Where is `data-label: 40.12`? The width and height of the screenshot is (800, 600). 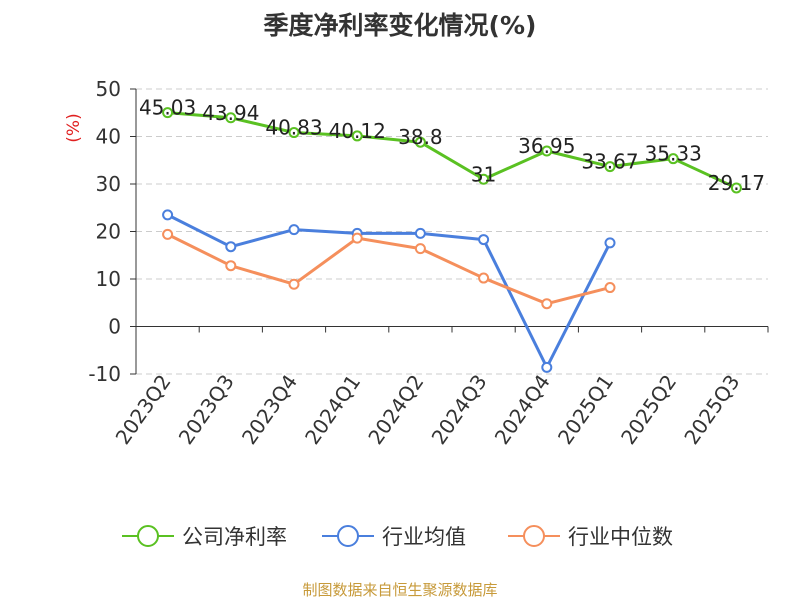
data-label: 40.12 is located at coordinates (357, 131).